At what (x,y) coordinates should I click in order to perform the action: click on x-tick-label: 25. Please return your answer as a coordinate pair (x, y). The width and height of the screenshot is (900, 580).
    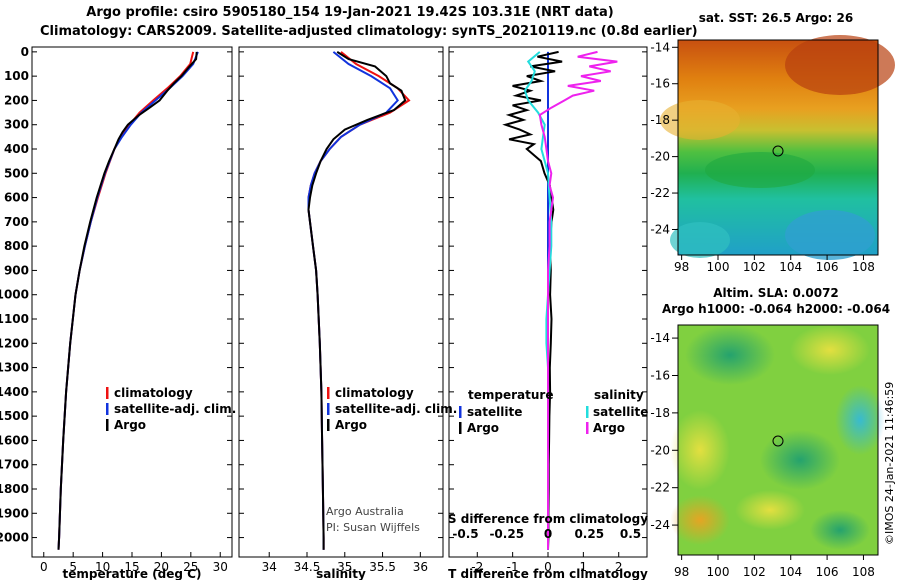
    Looking at the image, I should click on (190, 567).